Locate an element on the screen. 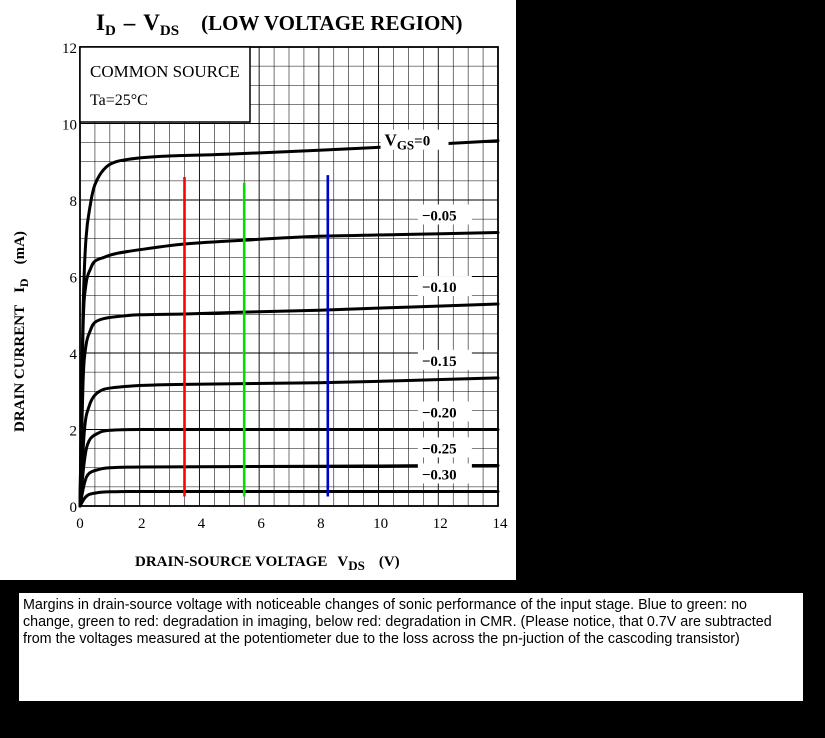 This screenshot has height=738, width=825. x-axis-label: DRAIN-SOURCE VOLTAGE VDS (V) is located at coordinates (267, 563).